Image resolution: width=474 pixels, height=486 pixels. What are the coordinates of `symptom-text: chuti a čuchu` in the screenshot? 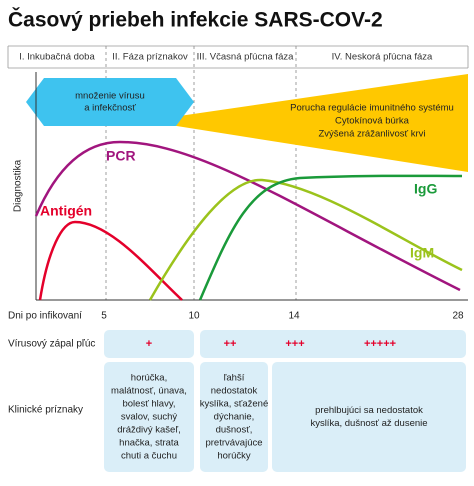 It's located at (149, 456).